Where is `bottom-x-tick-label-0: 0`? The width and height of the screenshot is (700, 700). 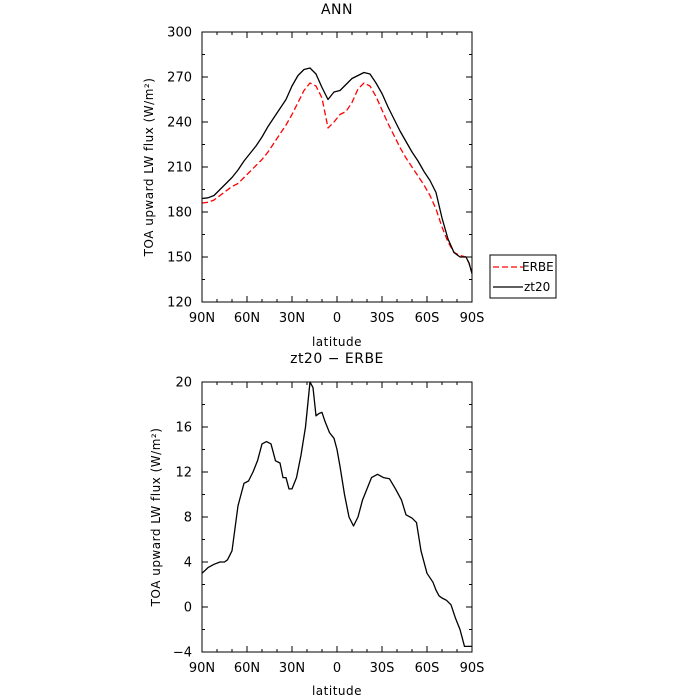
bottom-x-tick-label-0: 0 is located at coordinates (337, 668).